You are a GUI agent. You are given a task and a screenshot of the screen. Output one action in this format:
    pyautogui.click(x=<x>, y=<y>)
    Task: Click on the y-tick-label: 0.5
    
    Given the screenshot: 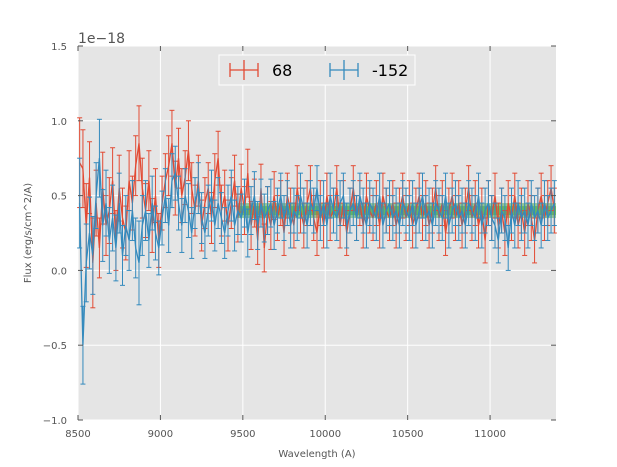 What is the action you would take?
    pyautogui.click(x=59, y=197)
    